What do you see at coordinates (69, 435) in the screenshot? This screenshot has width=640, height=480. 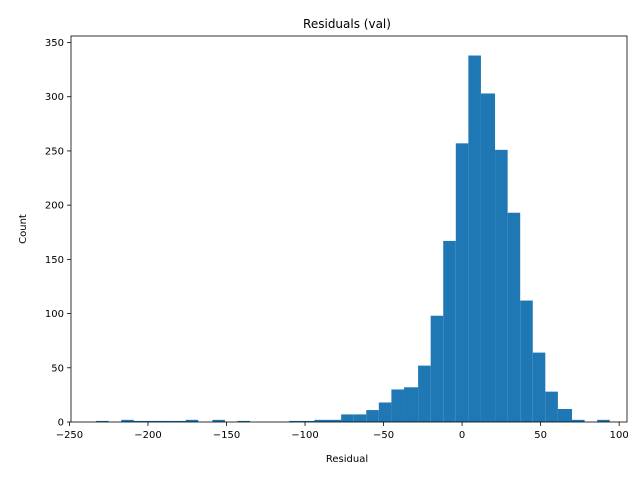 I see `x-tick-label-0: −250` at bounding box center [69, 435].